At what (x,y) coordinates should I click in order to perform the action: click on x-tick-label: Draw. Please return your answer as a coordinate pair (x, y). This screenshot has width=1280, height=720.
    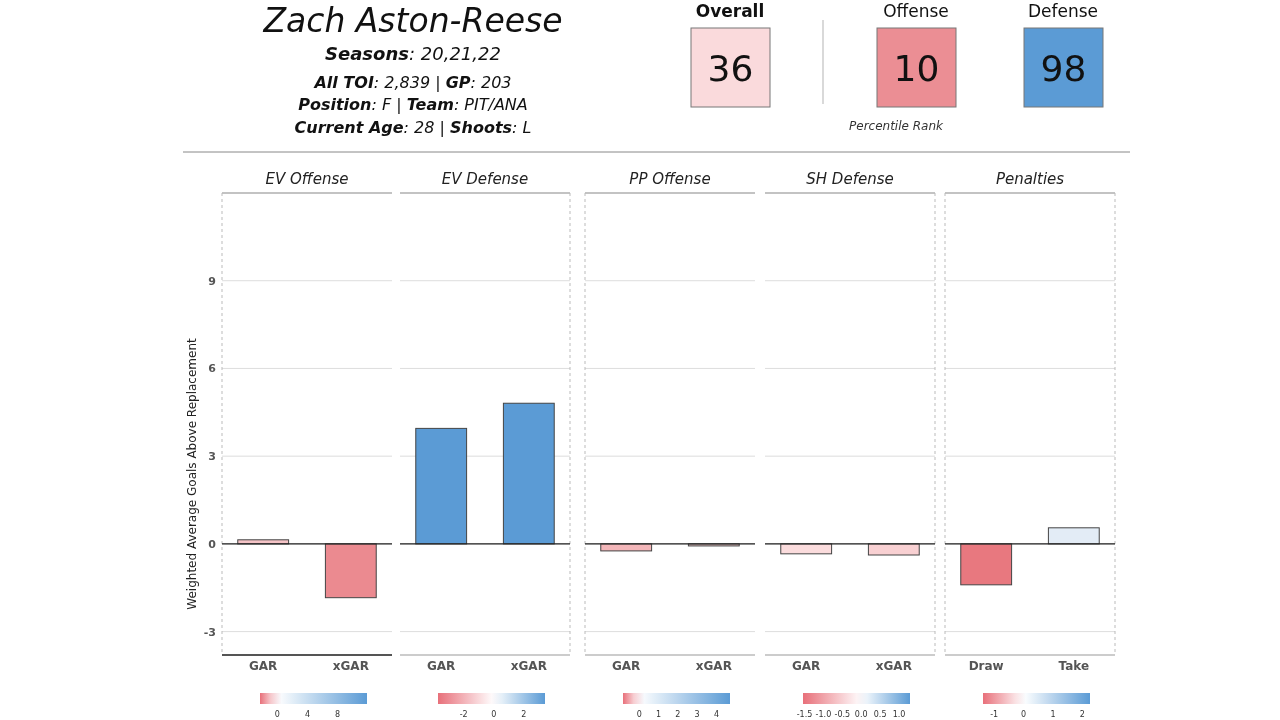
    Looking at the image, I should click on (986, 666).